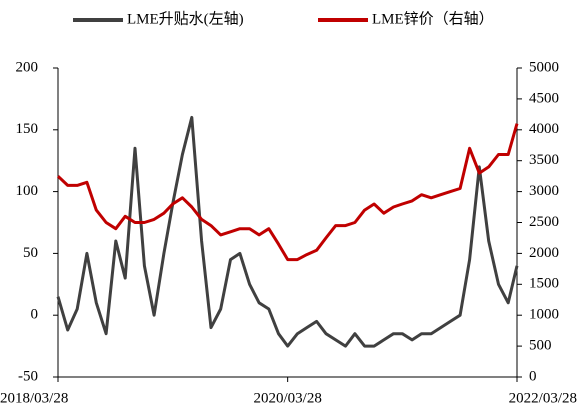  I want to click on y2-tick-label: 3500, so click(544, 160).